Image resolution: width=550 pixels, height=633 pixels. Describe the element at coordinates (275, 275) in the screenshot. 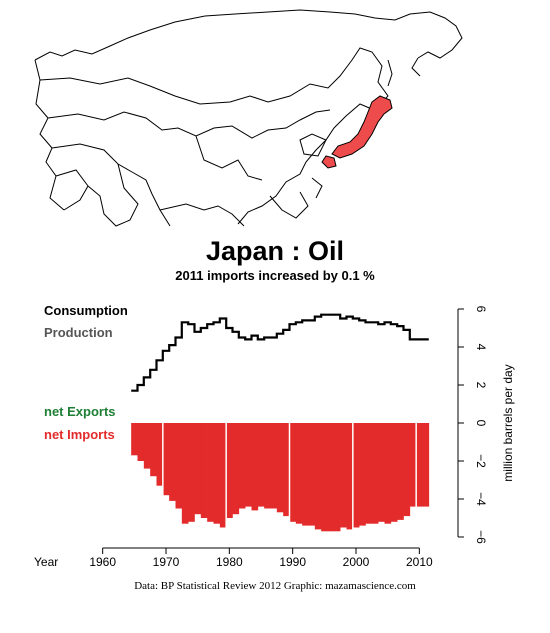

I see `chart-subtitle: 2011 imports increased by 0.1 %` at that location.